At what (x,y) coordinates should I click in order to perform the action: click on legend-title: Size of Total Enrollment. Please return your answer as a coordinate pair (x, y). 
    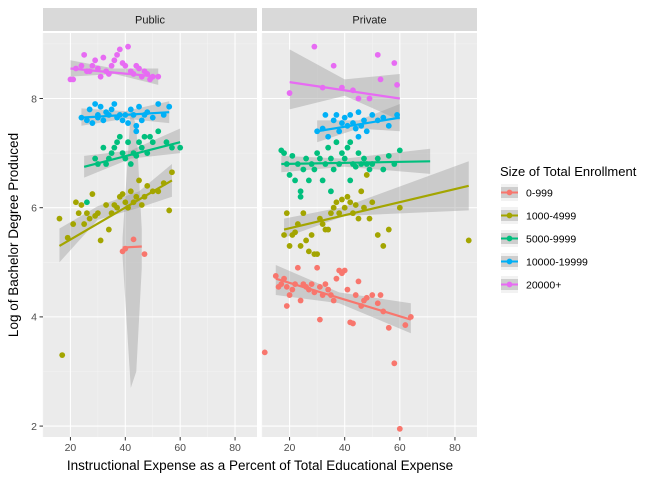
    Looking at the image, I should click on (568, 171).